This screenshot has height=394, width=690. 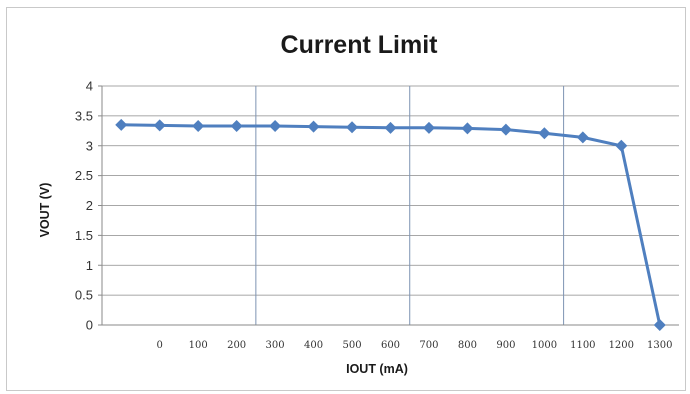 What do you see at coordinates (428, 345) in the screenshot?
I see `x-tick-label: 700` at bounding box center [428, 345].